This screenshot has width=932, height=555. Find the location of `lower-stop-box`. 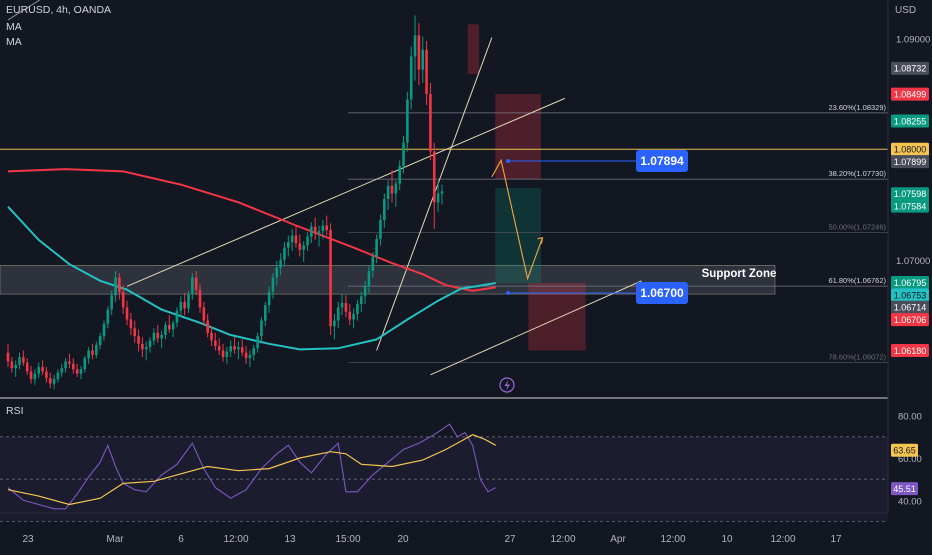

lower-stop-box is located at coordinates (557, 317).